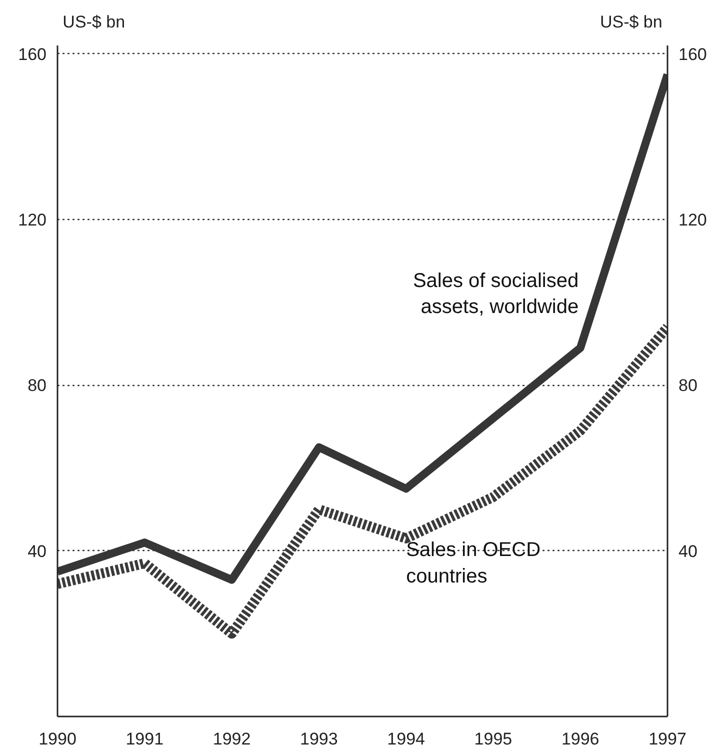 This screenshot has height=751, width=709. Describe the element at coordinates (37, 386) in the screenshot. I see `y-tick-label: 80` at that location.